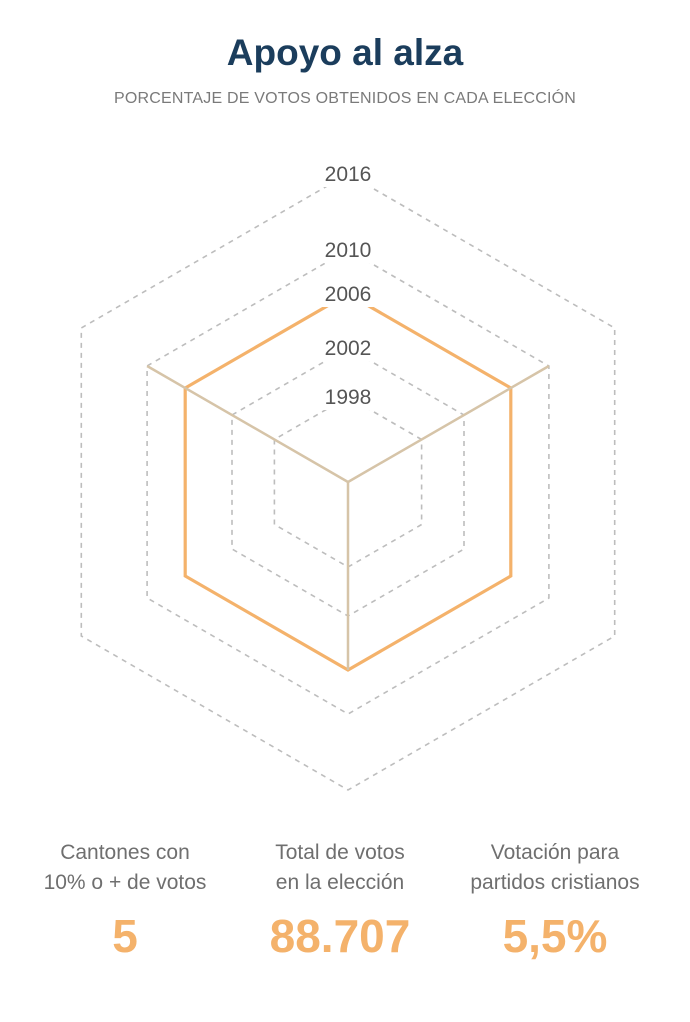 This screenshot has width=690, height=1022. I want to click on ring-label-bg-2016, so click(348, 172).